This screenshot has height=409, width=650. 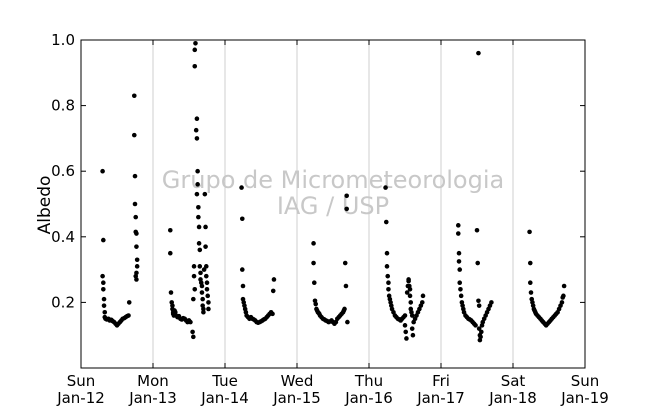 What do you see at coordinates (152, 398) in the screenshot?
I see `x-tick-date-label: Jan-13` at bounding box center [152, 398].